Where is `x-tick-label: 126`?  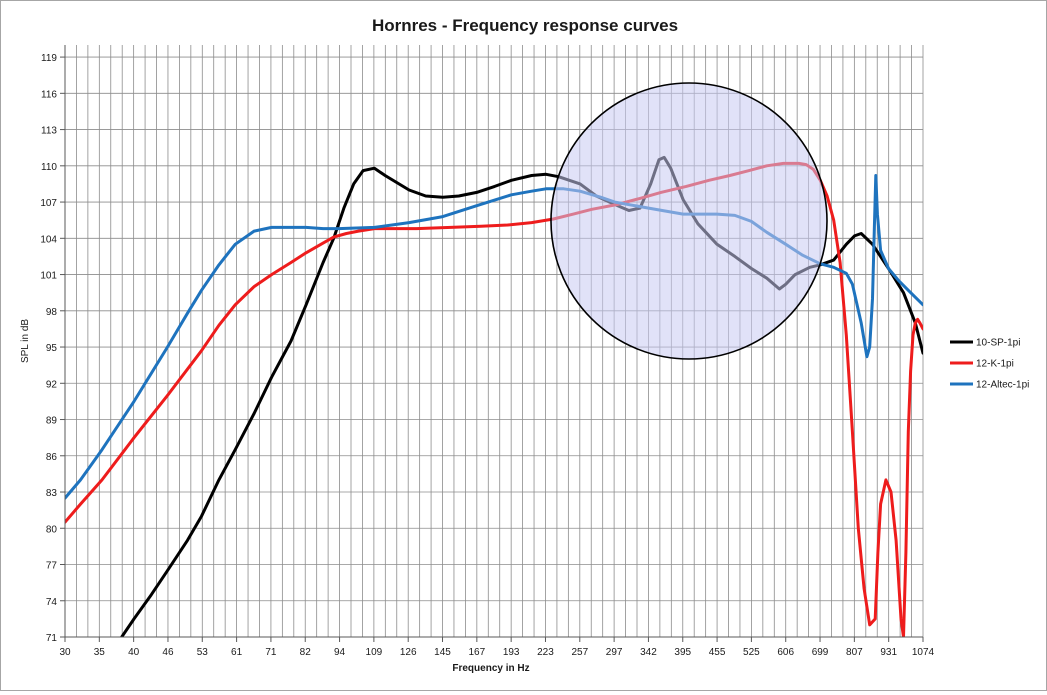
x-tick-label: 126 is located at coordinates (408, 652).